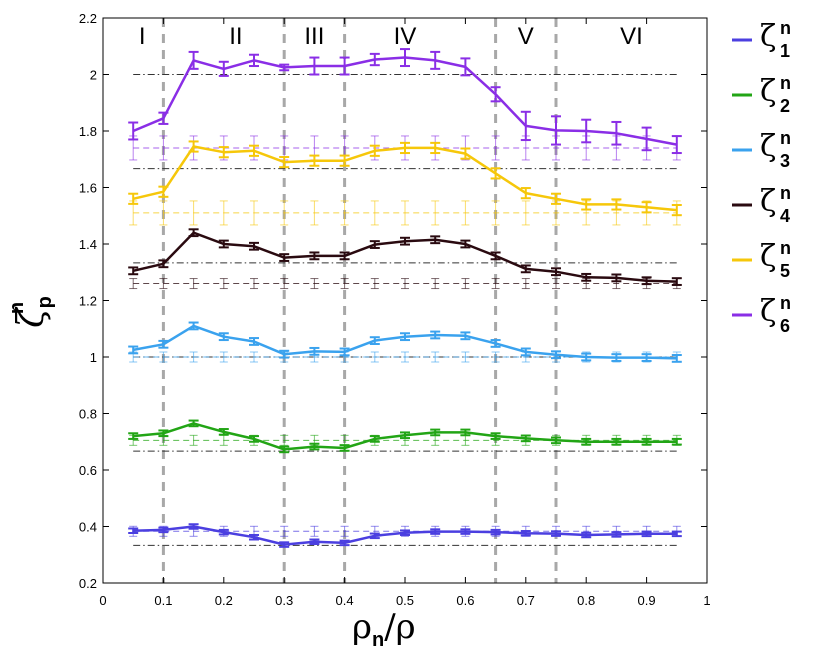  I want to click on legend-item-5: ζ n 5, so click(761, 259).